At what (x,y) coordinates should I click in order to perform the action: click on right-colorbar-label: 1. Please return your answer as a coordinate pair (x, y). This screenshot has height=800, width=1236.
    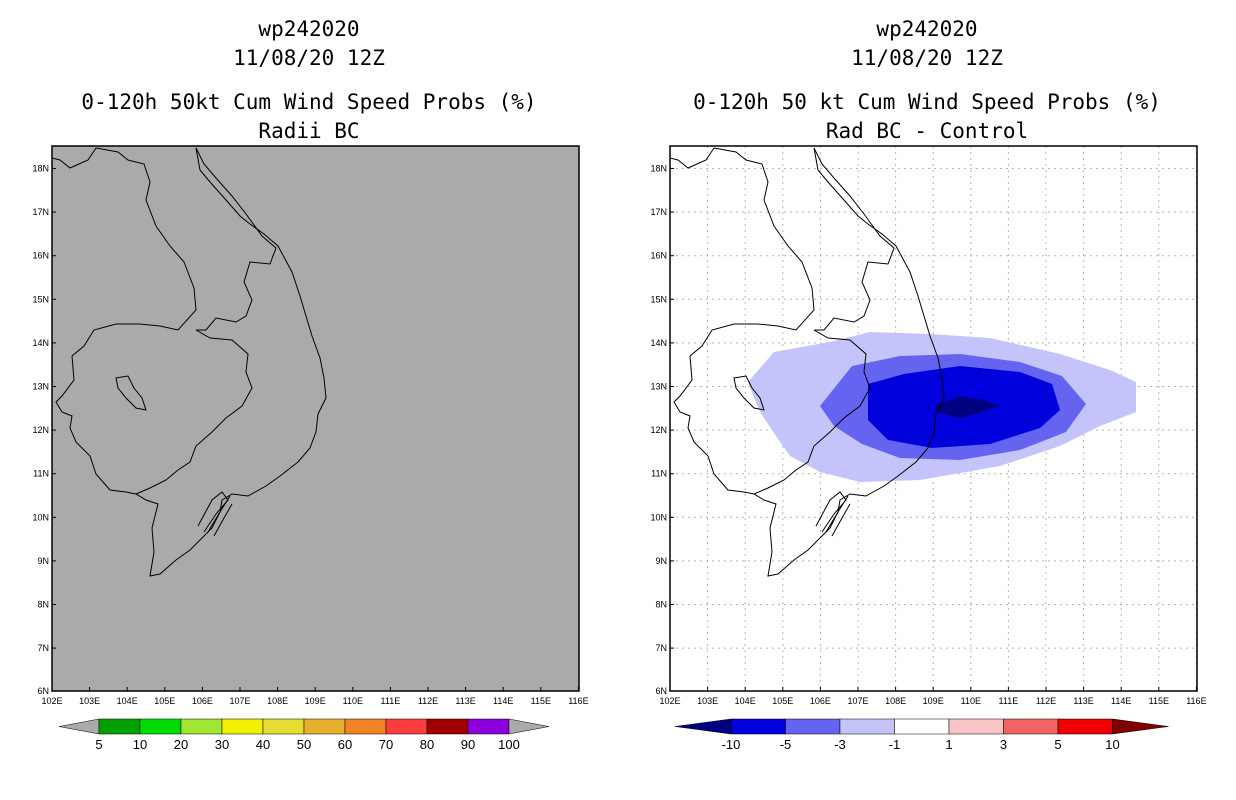
    Looking at the image, I should click on (948, 744).